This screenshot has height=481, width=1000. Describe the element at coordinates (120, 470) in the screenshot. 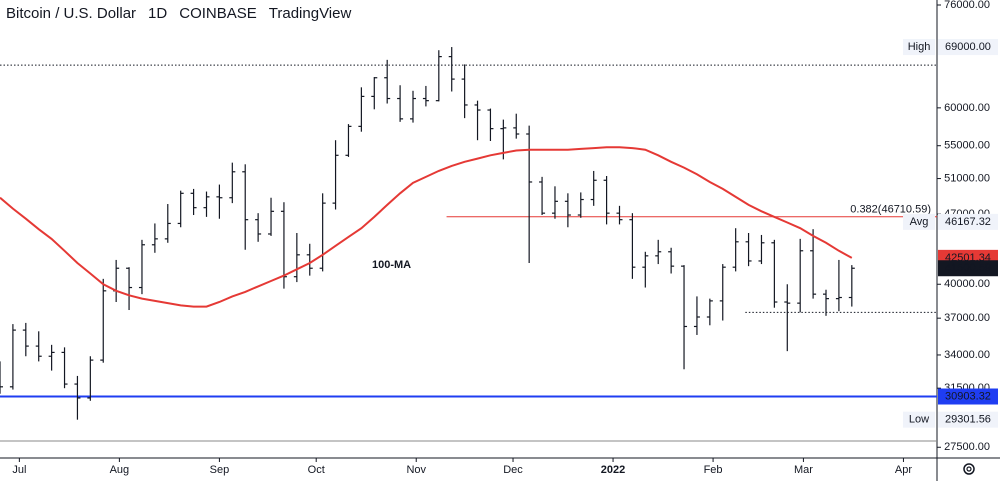

I see `x-tick-label: Aug` at that location.